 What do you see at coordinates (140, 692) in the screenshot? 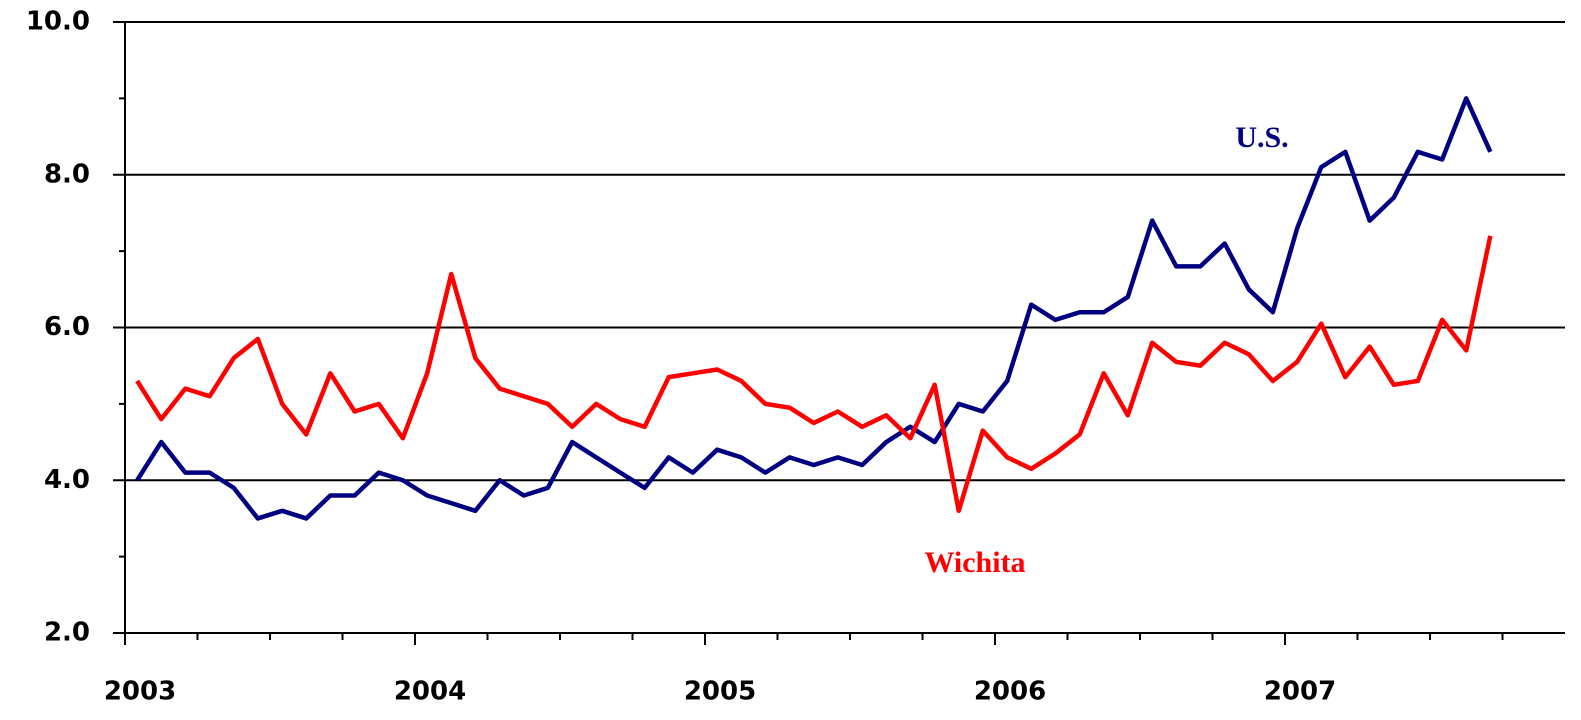
I see `x-tick-label: 2003` at bounding box center [140, 692].